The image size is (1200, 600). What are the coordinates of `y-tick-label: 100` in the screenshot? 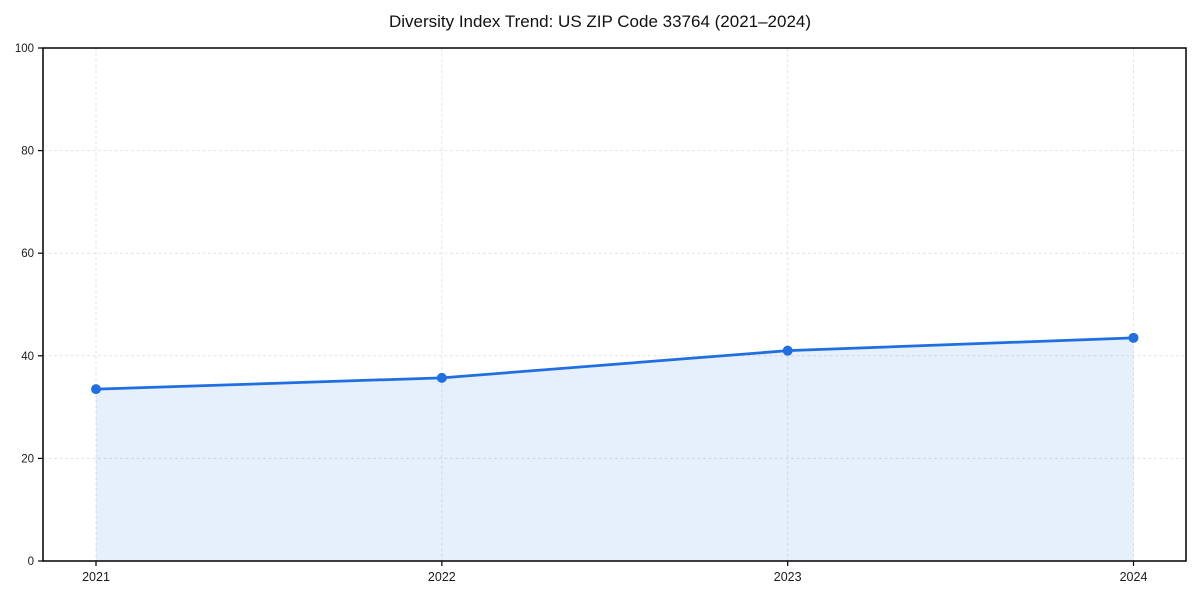 It's located at (24, 49).